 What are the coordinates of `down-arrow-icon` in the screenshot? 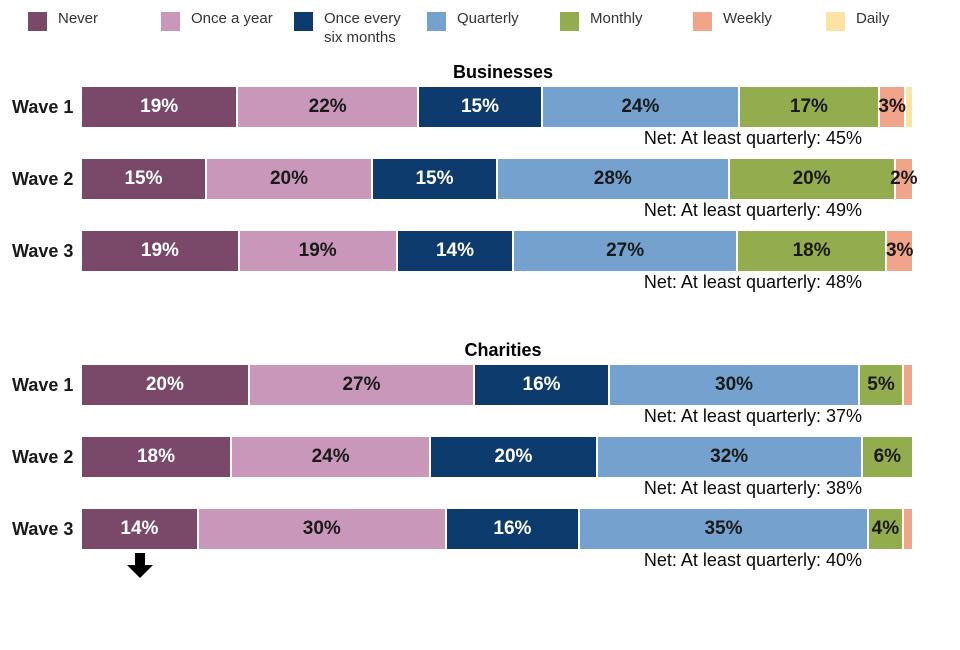 It's located at (140, 565).